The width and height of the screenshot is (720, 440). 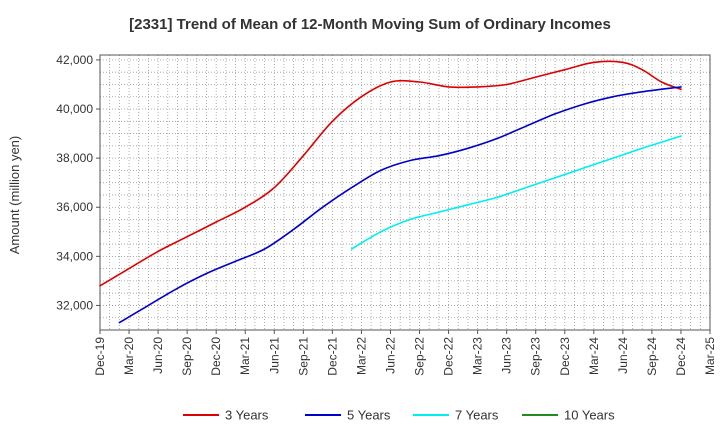 What do you see at coordinates (74, 158) in the screenshot?
I see `y-tick-label: 38,000` at bounding box center [74, 158].